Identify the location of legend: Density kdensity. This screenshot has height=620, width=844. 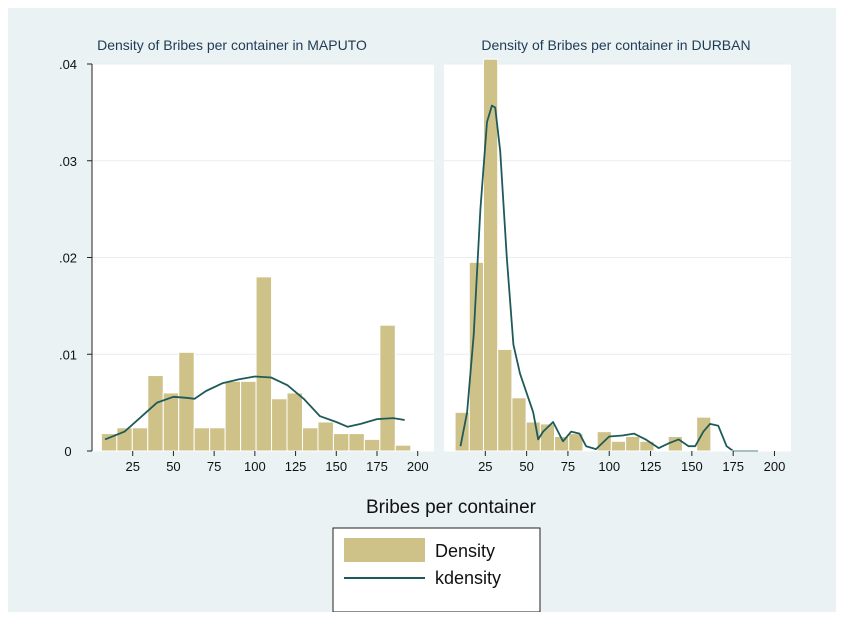
(436, 569).